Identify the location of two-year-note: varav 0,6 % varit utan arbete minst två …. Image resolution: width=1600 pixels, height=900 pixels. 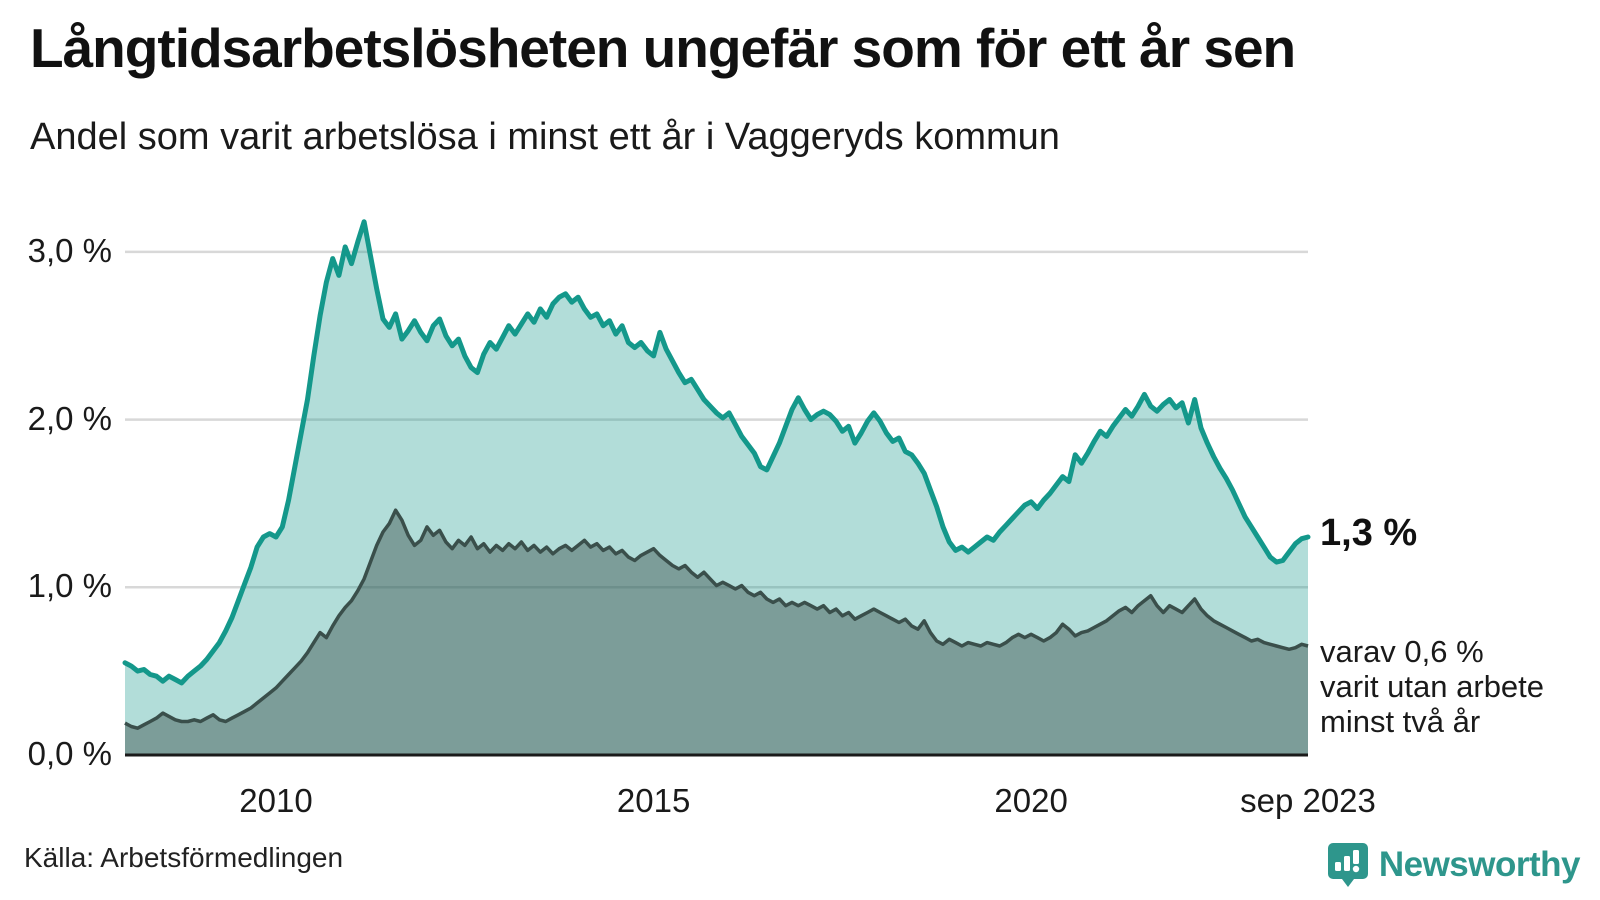
(1432, 686).